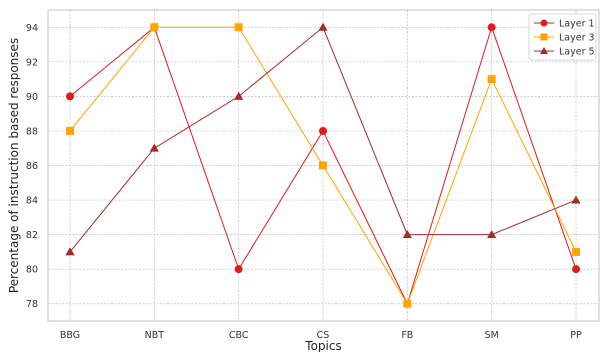 The height and width of the screenshot is (357, 602). I want to click on y-tick-label: 78, so click(32, 304).